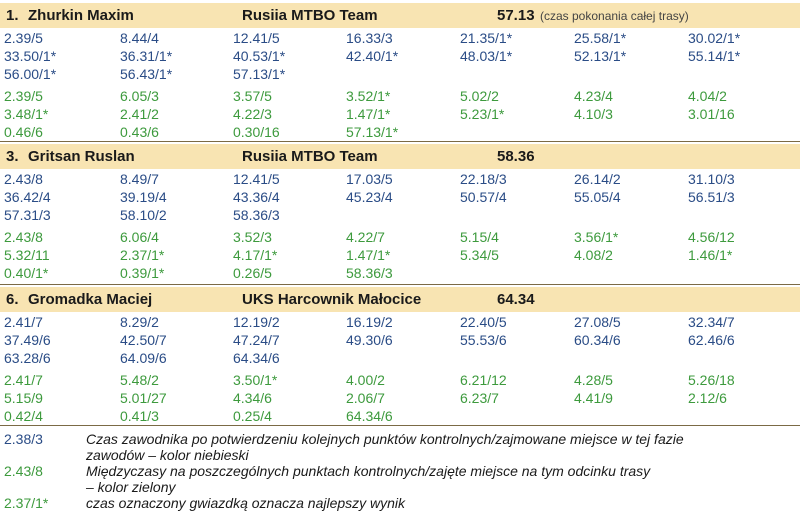 Image resolution: width=800 pixels, height=523 pixels. What do you see at coordinates (23, 380) in the screenshot?
I see `split-time-cell: 2.41/7` at bounding box center [23, 380].